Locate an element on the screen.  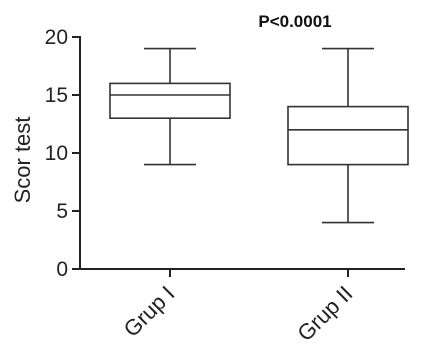
y-tick-label: 15 is located at coordinates (56, 95).